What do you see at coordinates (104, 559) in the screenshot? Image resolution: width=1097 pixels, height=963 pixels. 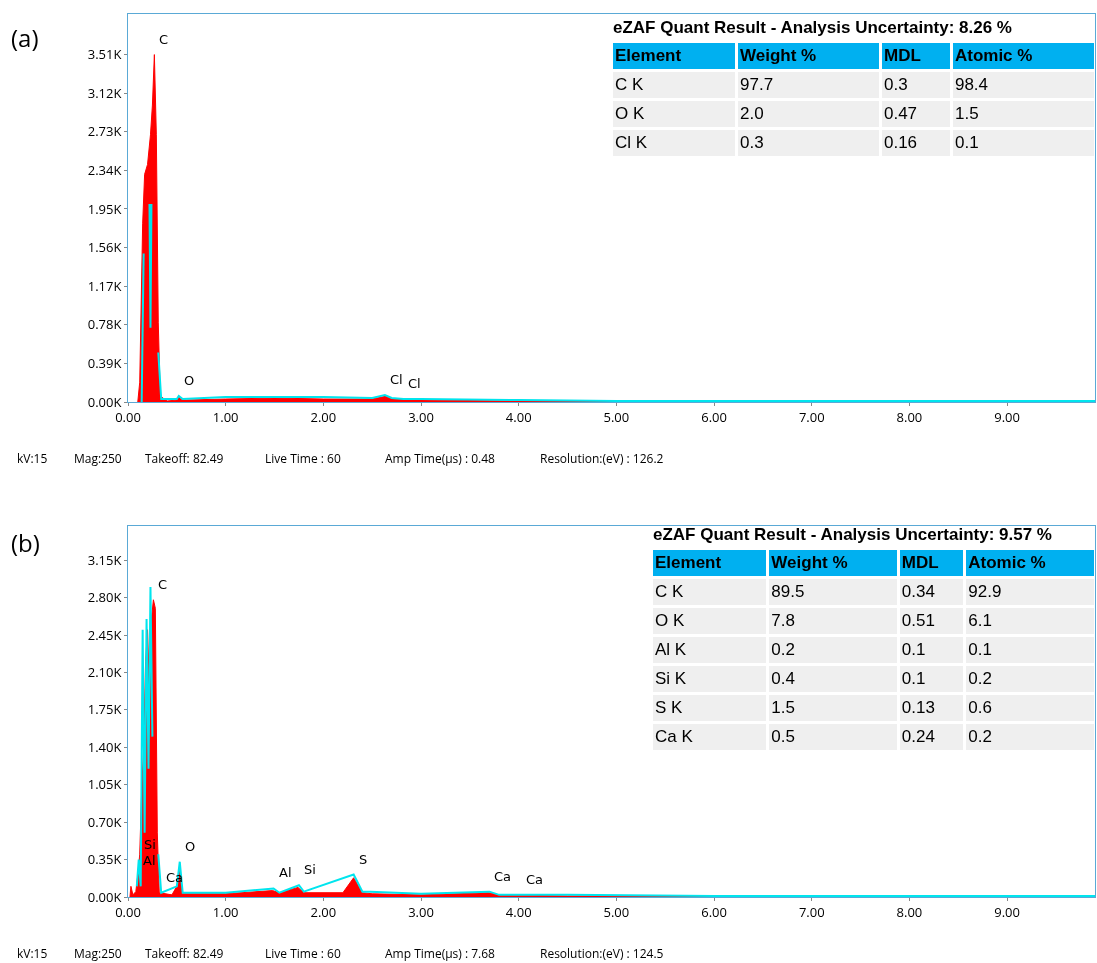 I see `y-tick-label: 3.15K` at bounding box center [104, 559].